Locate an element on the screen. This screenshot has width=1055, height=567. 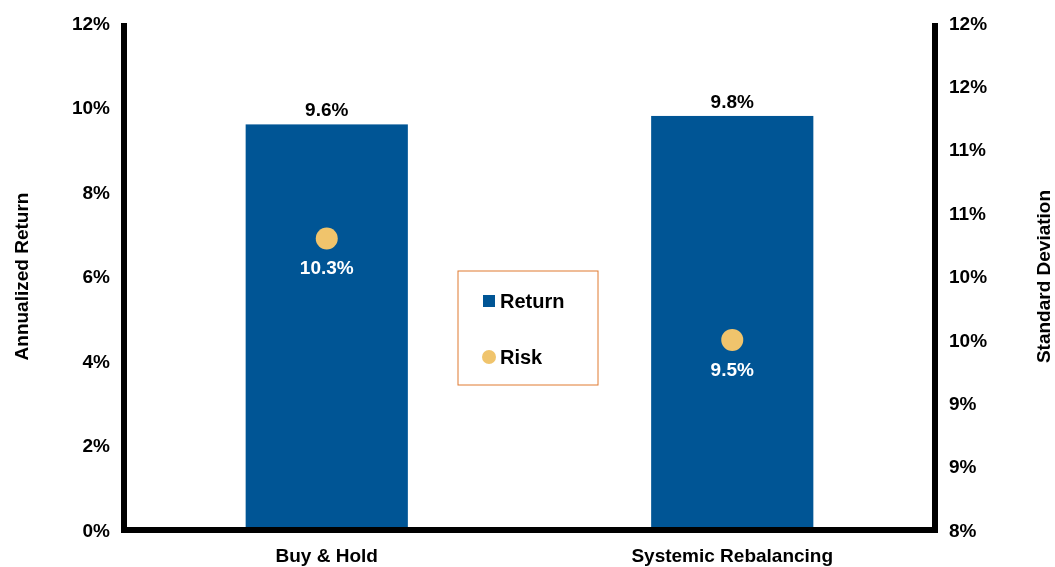
y2-tick-label: 8% is located at coordinates (963, 530).